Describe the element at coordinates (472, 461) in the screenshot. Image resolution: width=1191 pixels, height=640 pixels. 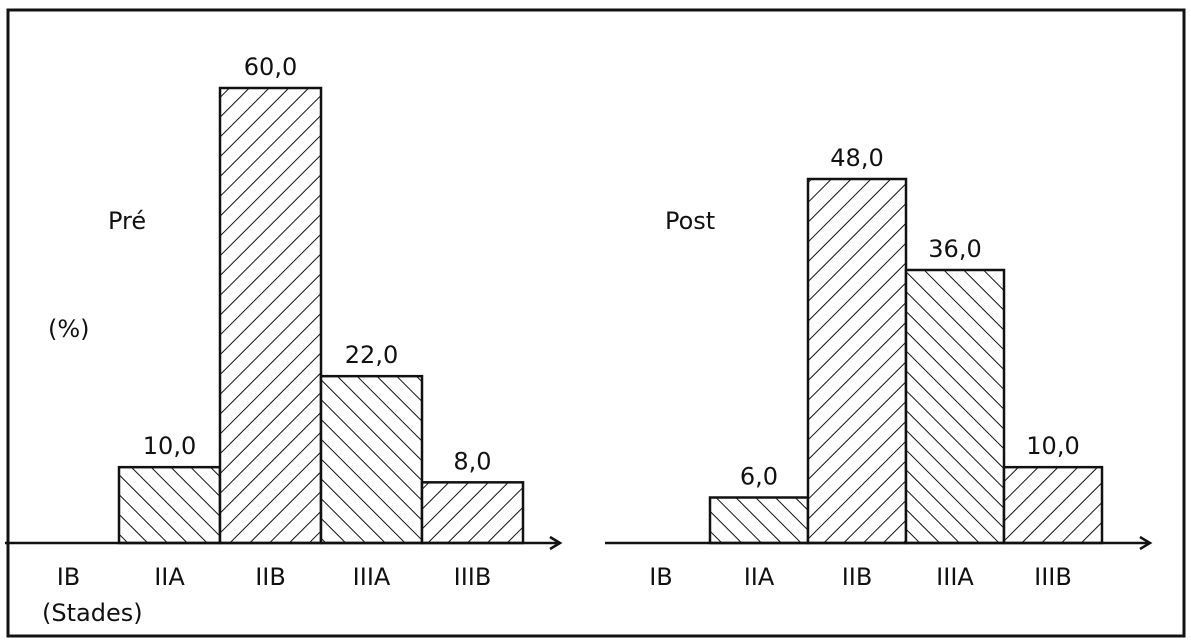
I see `value-label: 8,0` at that location.